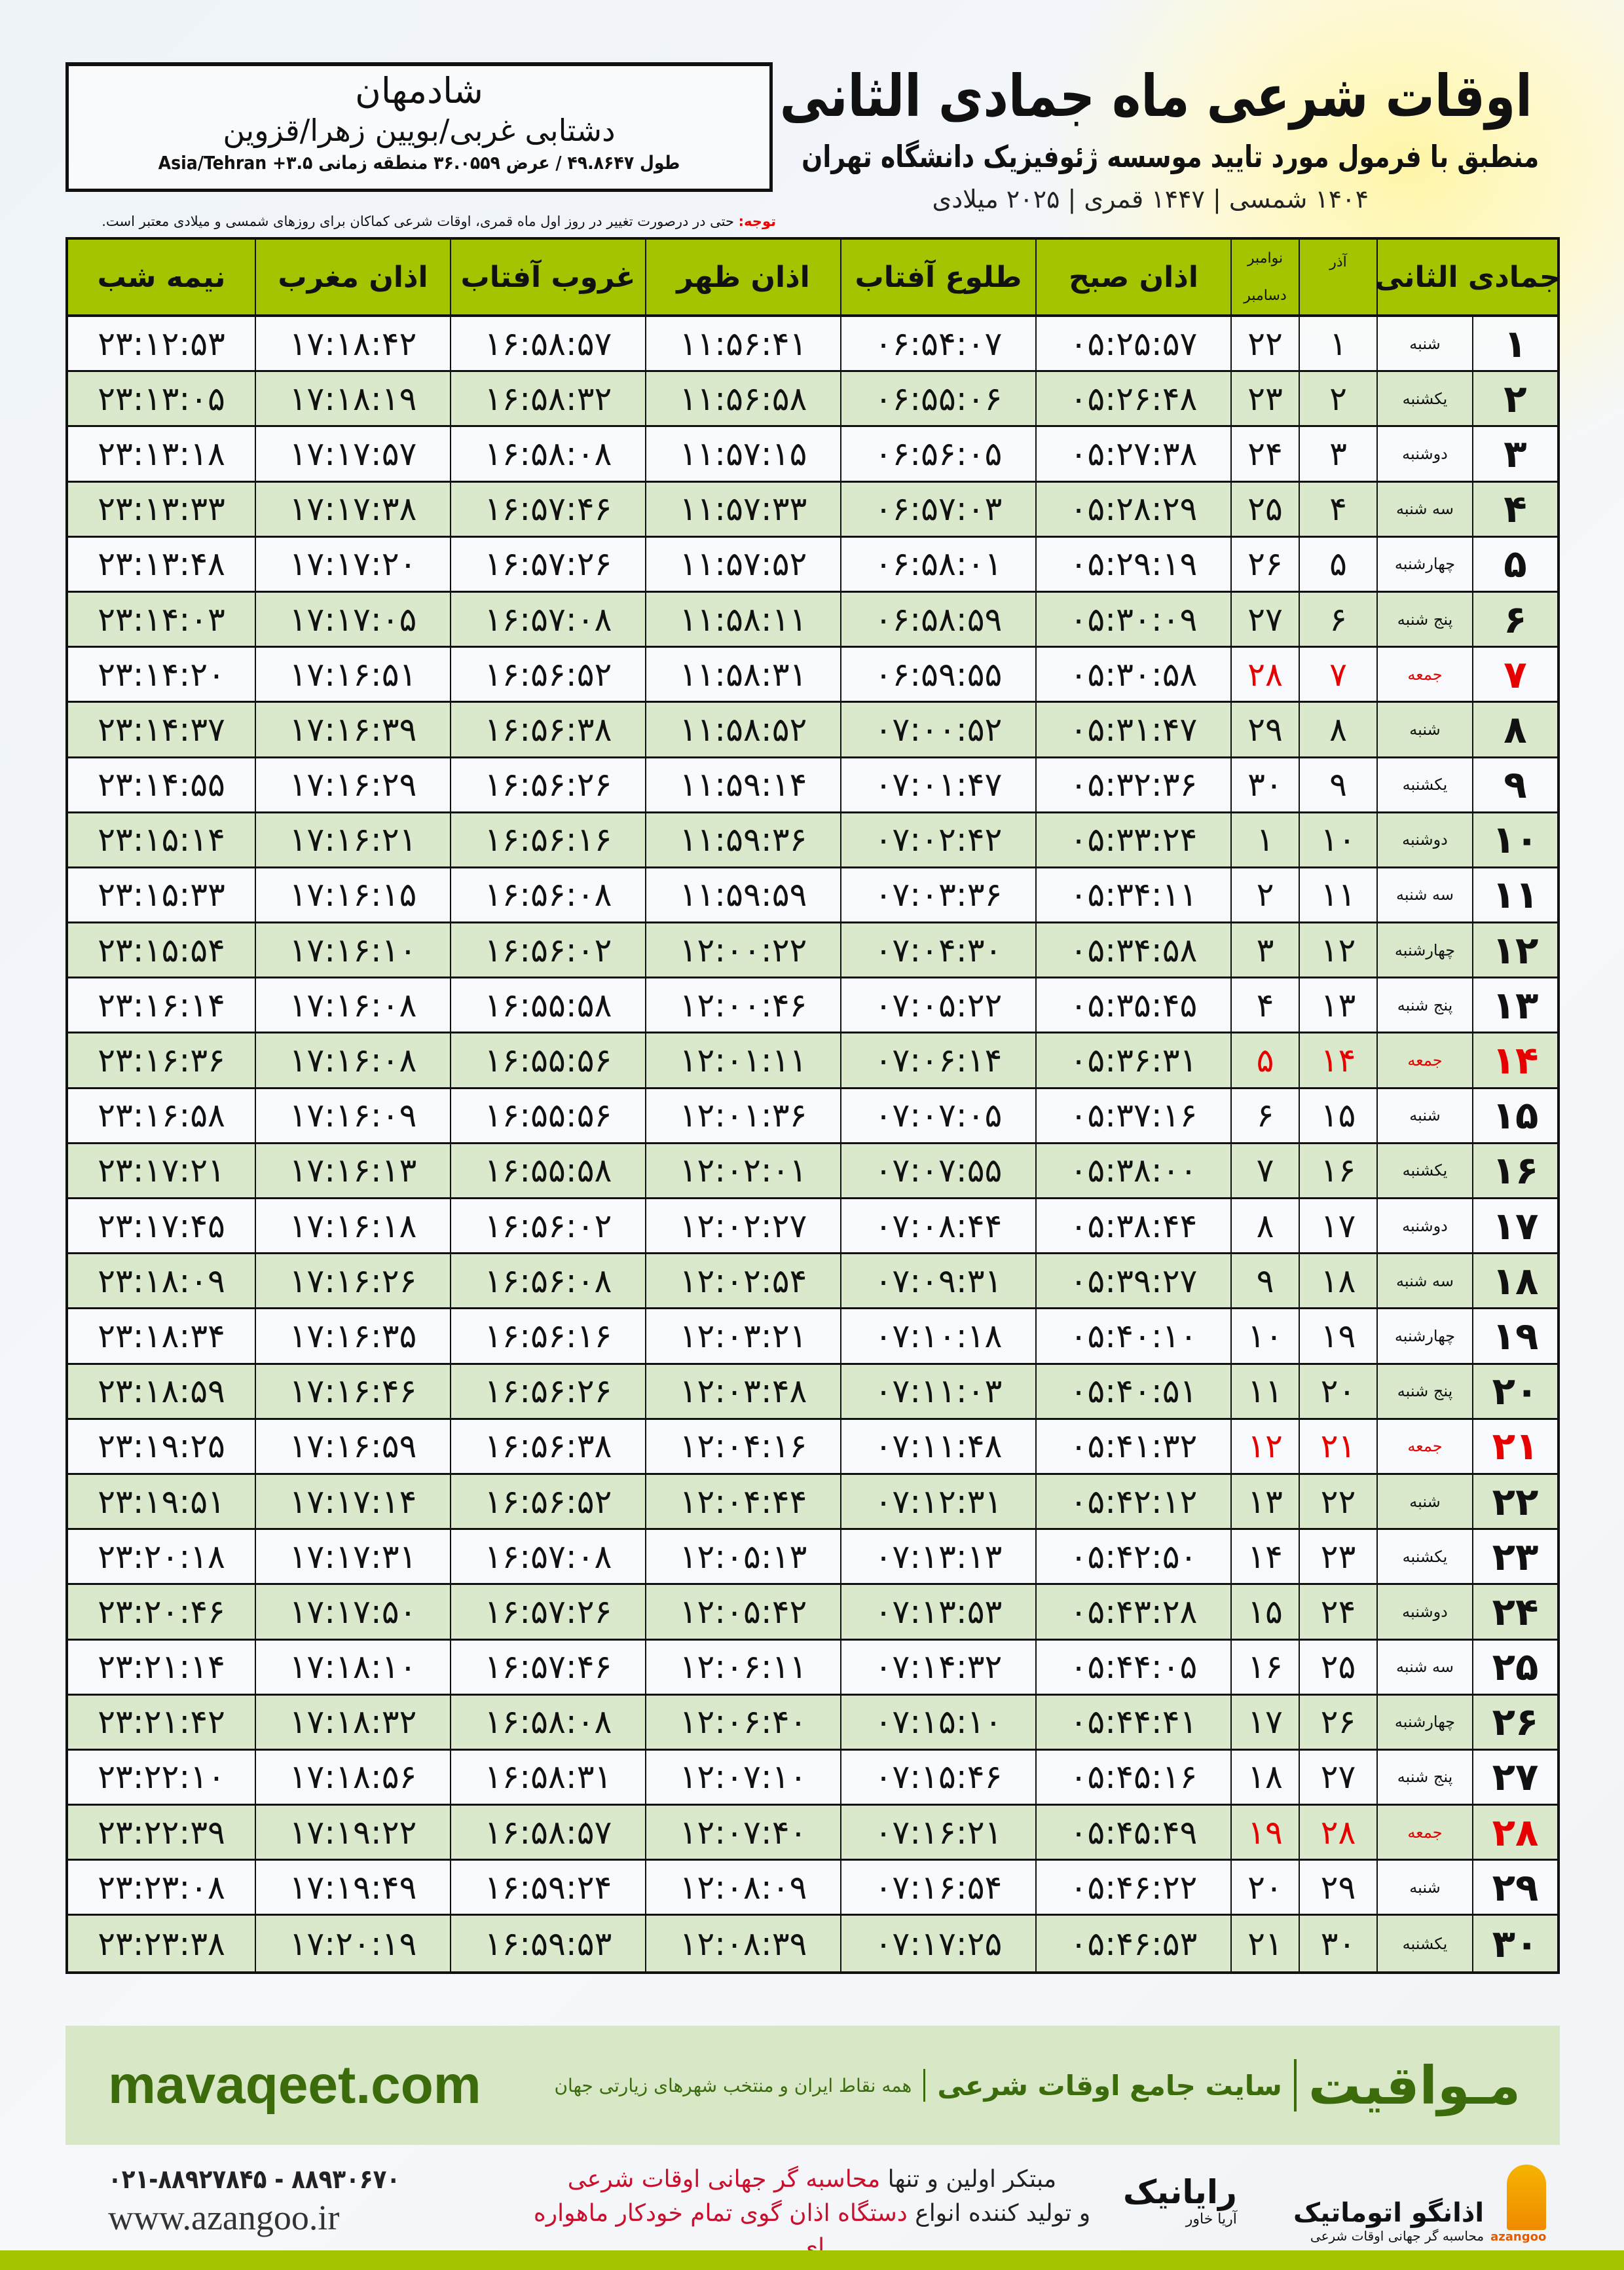 Image resolution: width=1624 pixels, height=2270 pixels. I want to click on sunrise-cell: ۰۷:۰۴:۳۰, so click(937, 950).